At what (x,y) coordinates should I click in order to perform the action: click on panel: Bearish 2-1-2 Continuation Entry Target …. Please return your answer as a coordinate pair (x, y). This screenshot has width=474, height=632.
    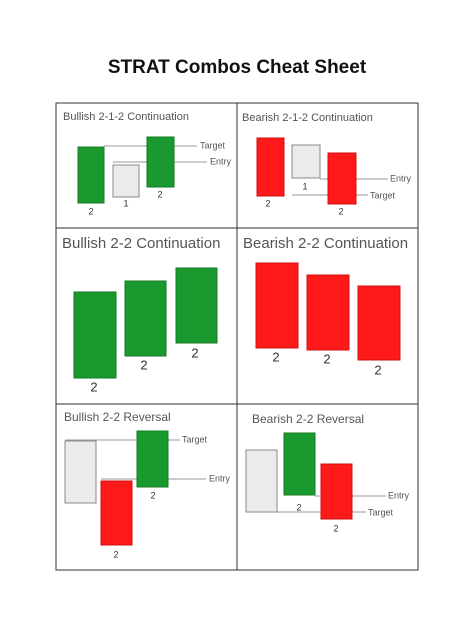
    Looking at the image, I should click on (327, 164).